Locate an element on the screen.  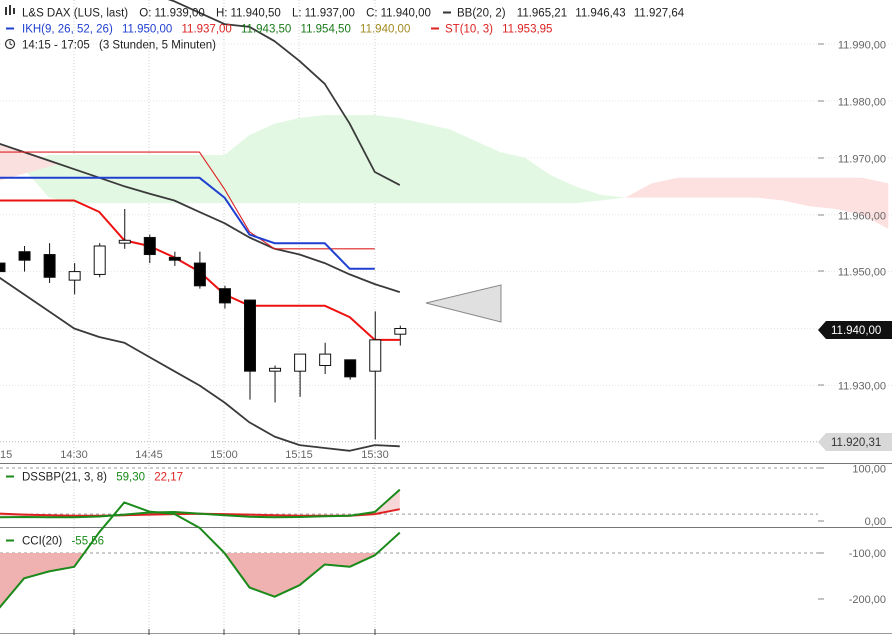
dssbp-legend: DSSBP(21, 3, 8) 59,30 22,17 is located at coordinates (94, 478).